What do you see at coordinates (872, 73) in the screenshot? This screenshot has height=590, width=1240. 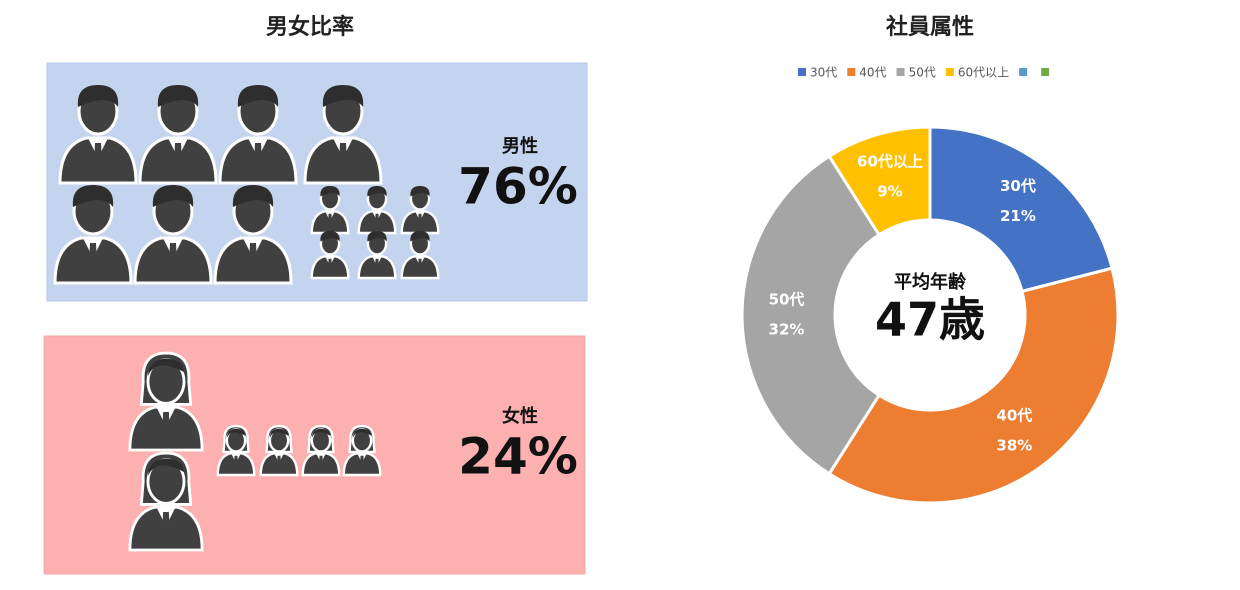 I see `legend-label: 40代` at bounding box center [872, 73].